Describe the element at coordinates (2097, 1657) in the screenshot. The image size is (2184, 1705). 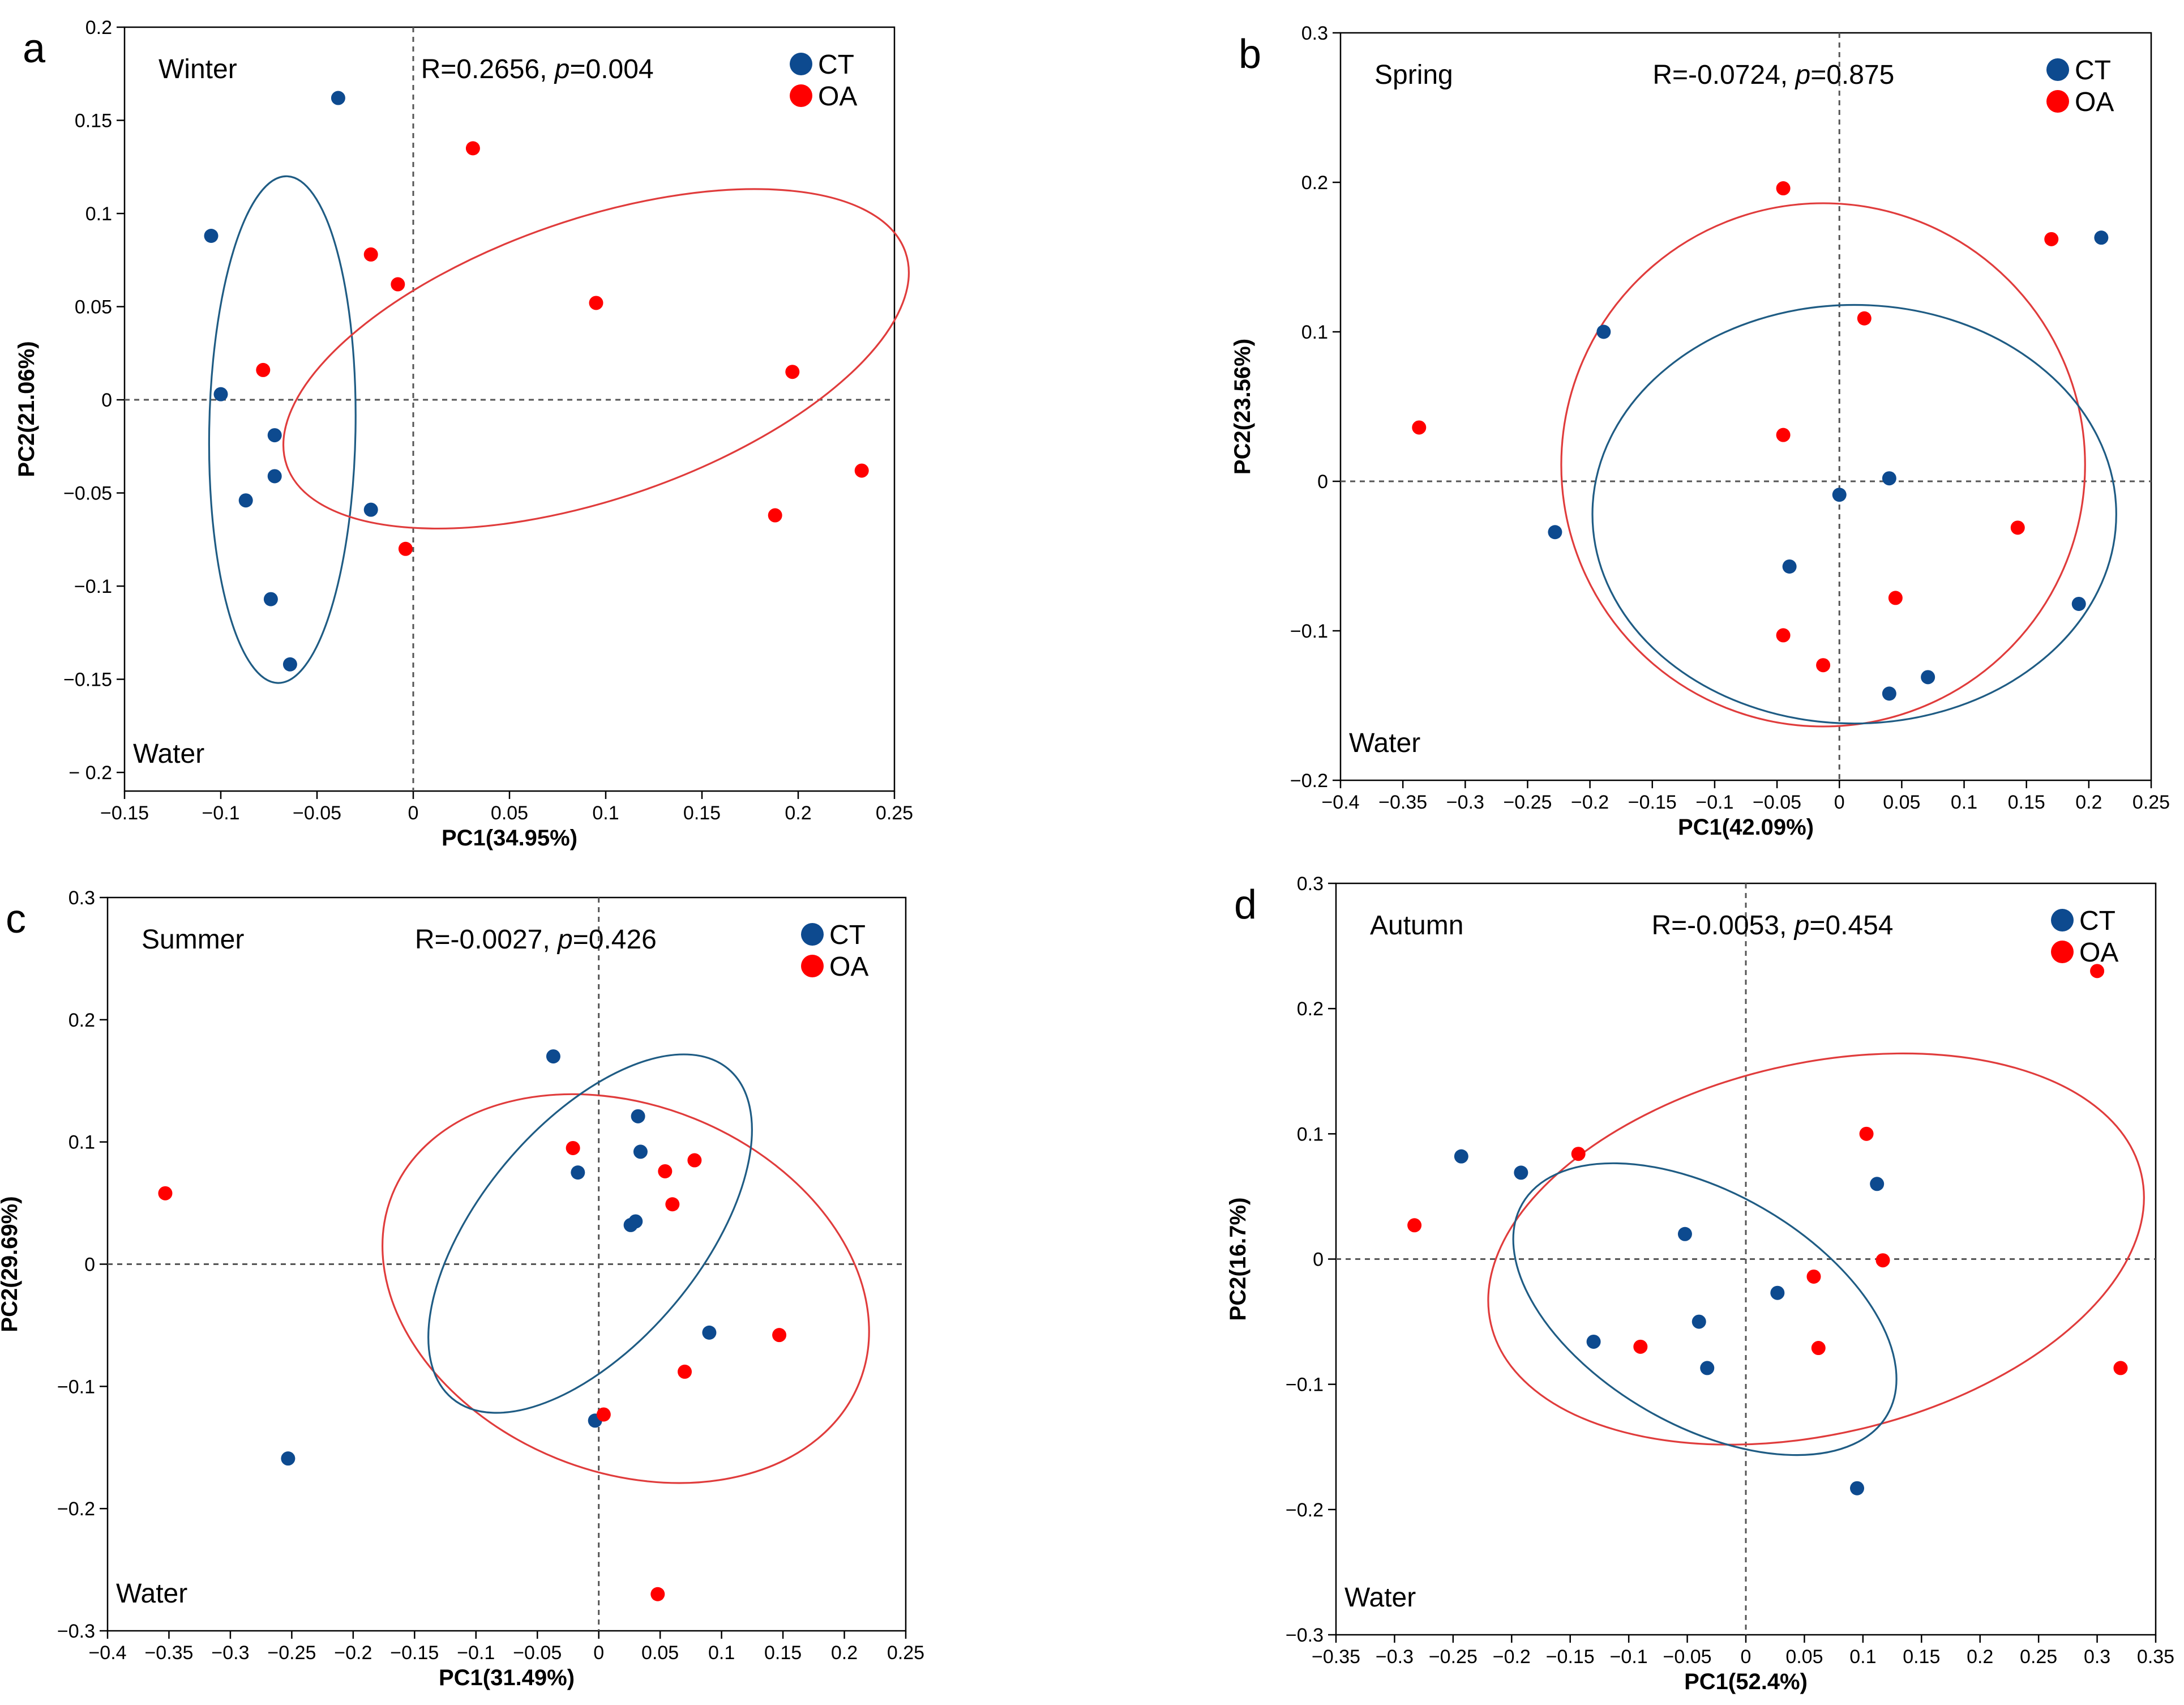
I see `x-tick-label: 0.3` at that location.